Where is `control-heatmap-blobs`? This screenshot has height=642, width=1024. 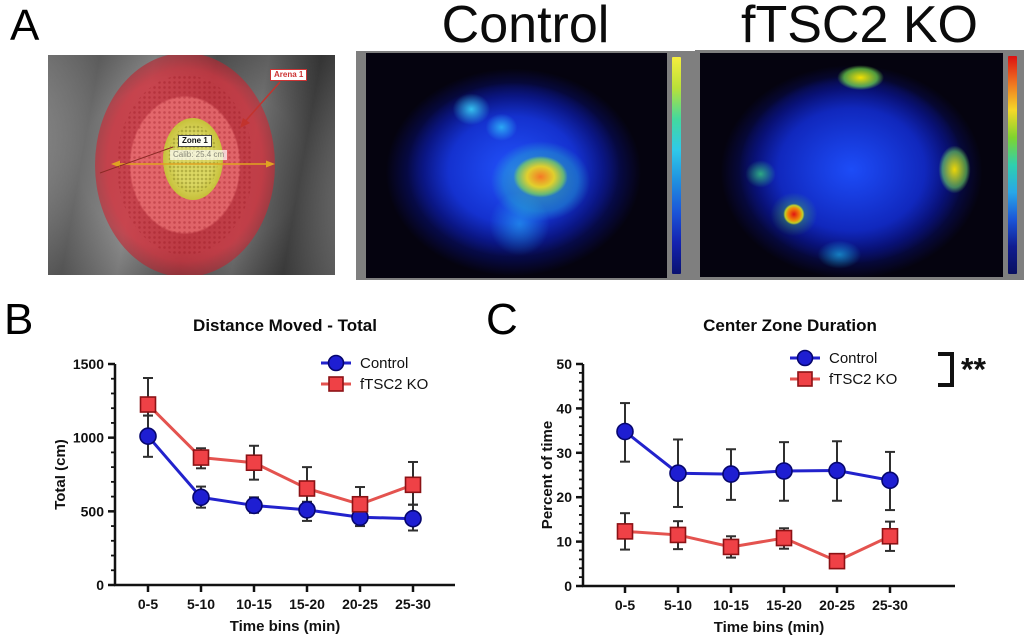
control-heatmap-blobs is located at coordinates (516, 165).